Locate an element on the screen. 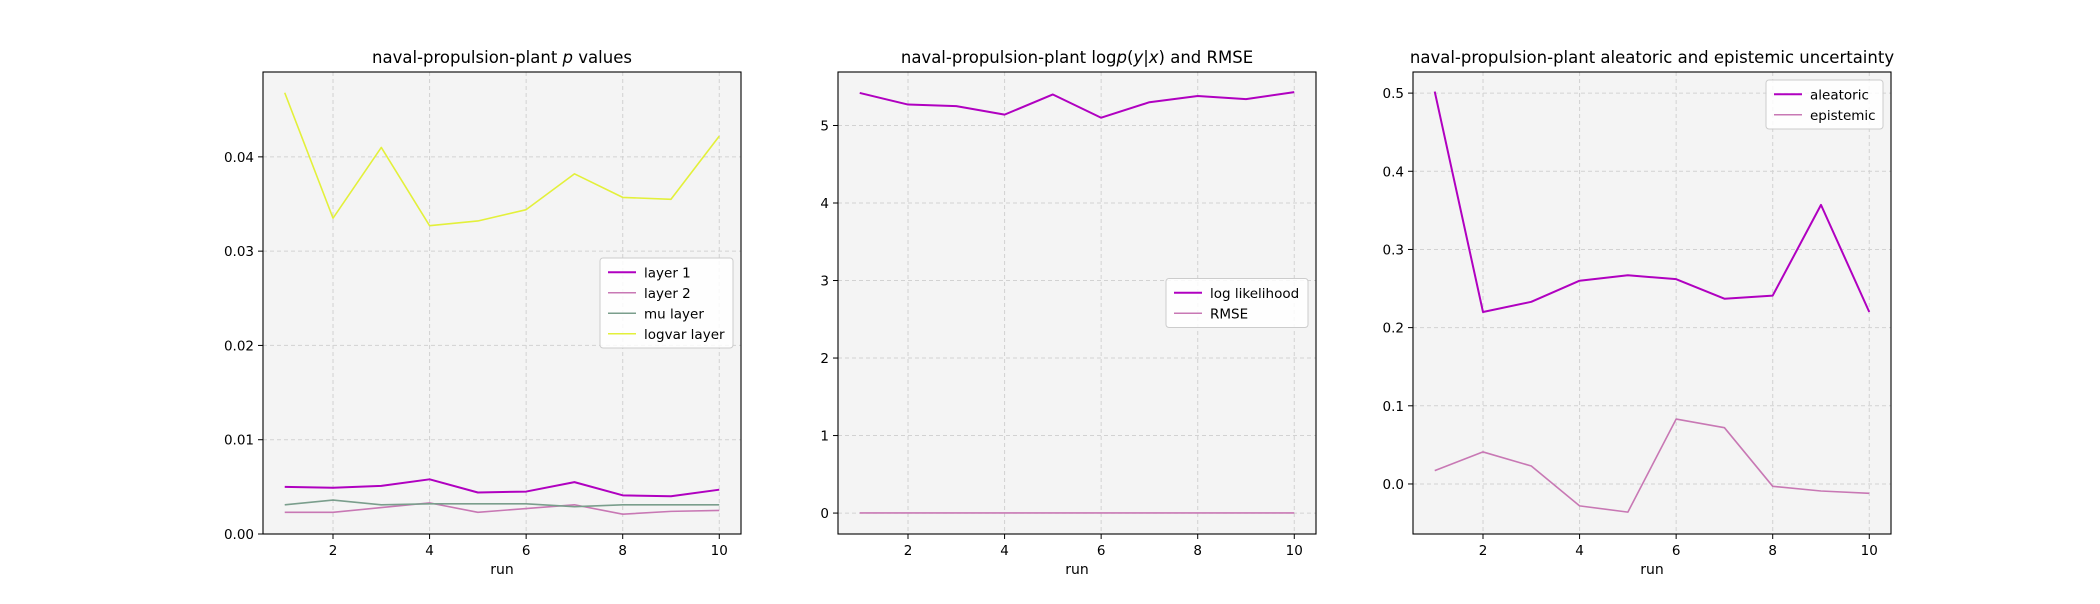  y-tick-label: 0.4 is located at coordinates (1393, 172).